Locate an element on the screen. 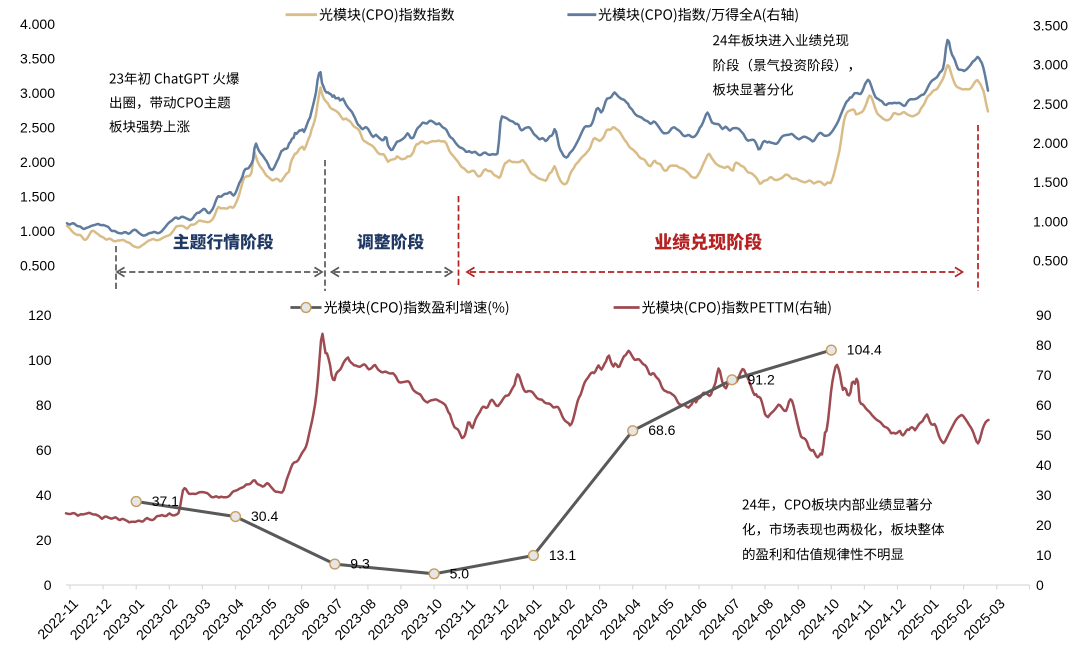 This screenshot has width=1080, height=654. svg-text: 30.4 is located at coordinates (264, 516).